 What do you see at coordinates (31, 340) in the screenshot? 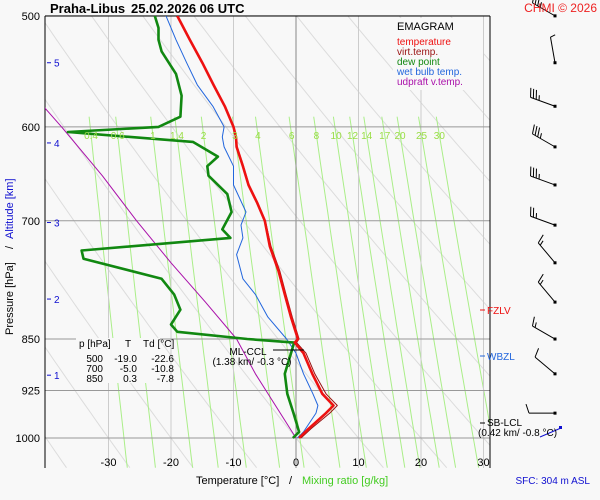
I see `y-tick-label: 850` at bounding box center [31, 340].